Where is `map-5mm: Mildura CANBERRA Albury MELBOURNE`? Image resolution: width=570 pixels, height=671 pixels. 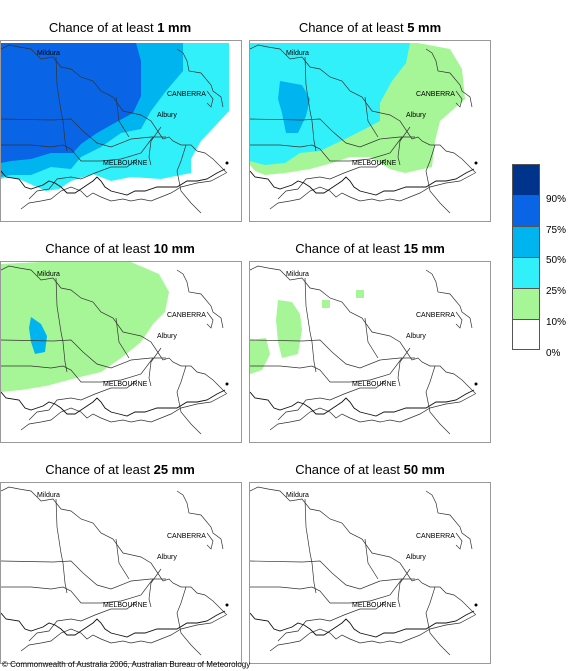 map-5mm: Mildura CANBERRA Albury MELBOURNE is located at coordinates (370, 131).